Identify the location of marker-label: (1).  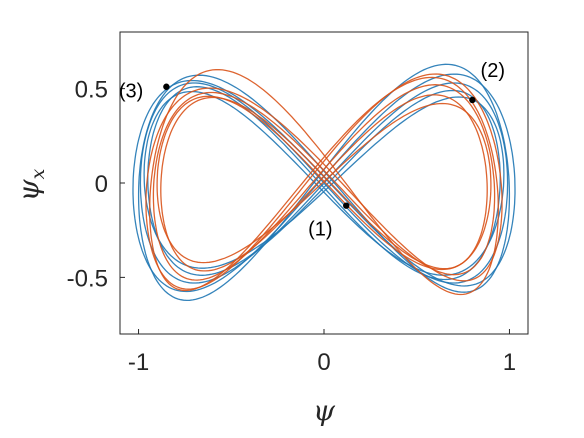
(320, 229).